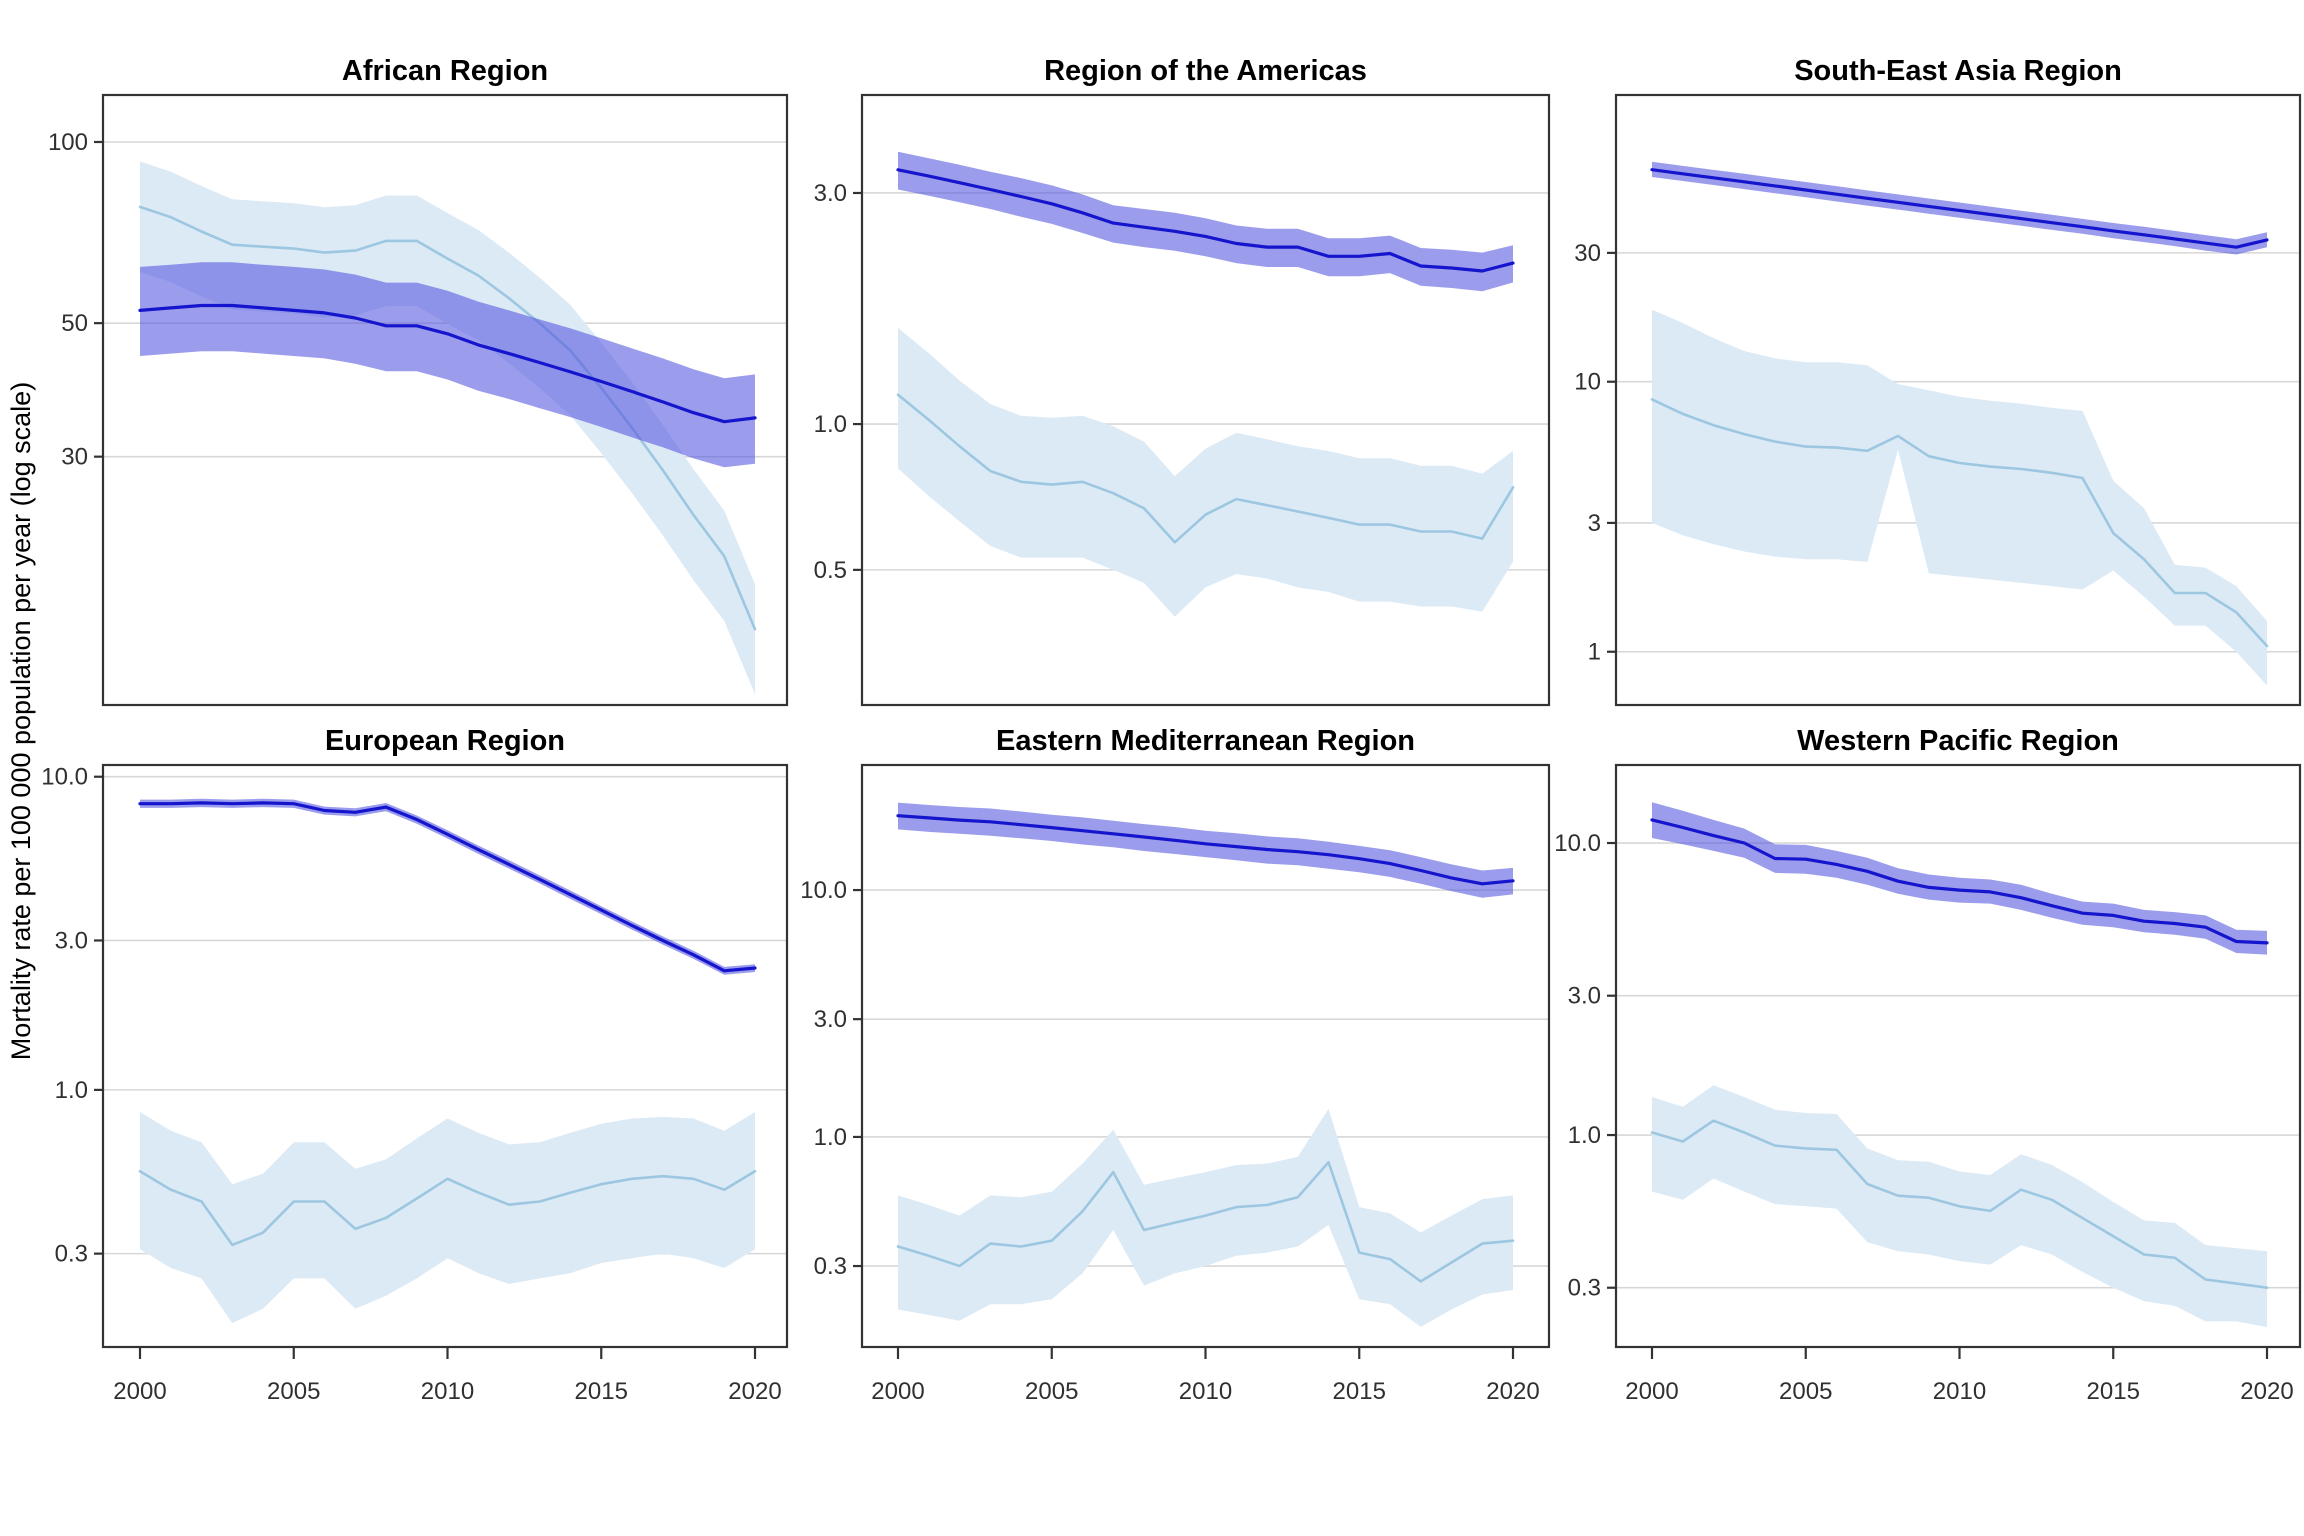 This screenshot has width=2304, height=1536. I want to click on facet-title: South-East Asia Region, so click(1958, 71).